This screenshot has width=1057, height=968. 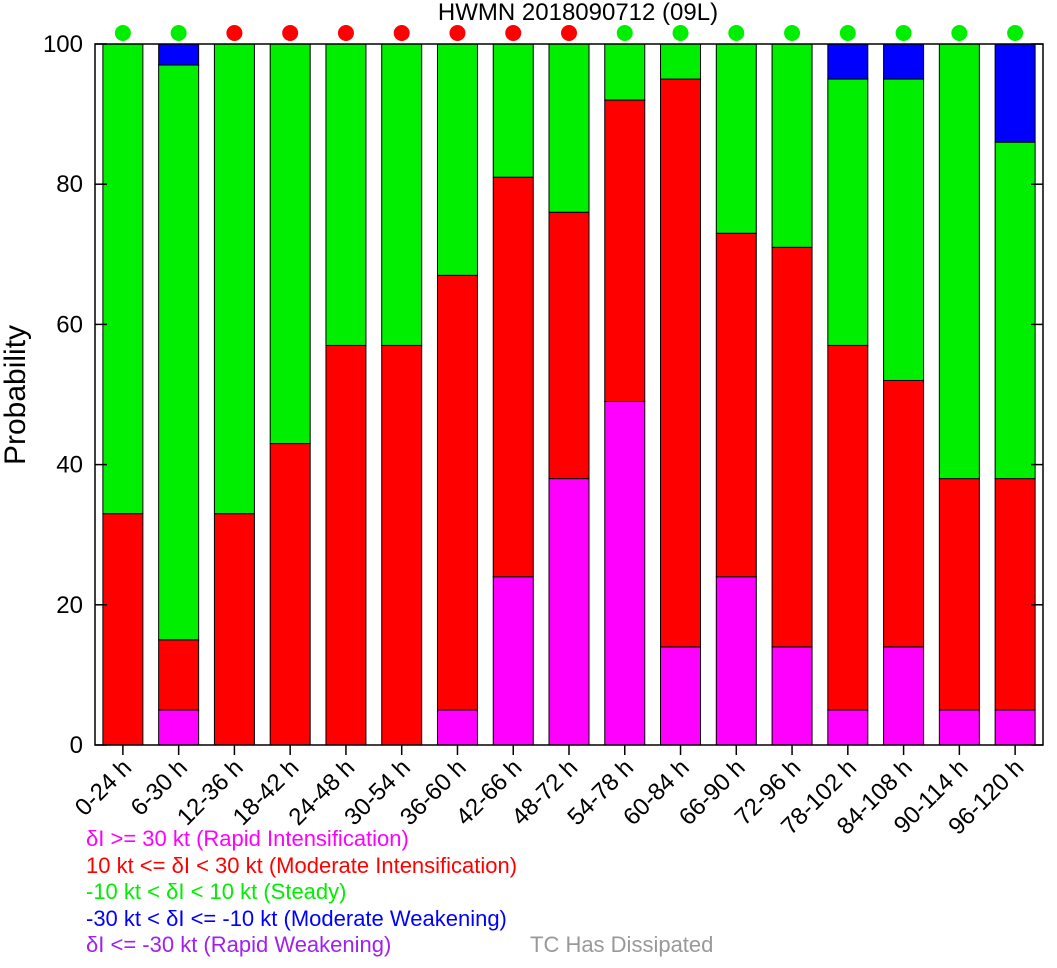 I want to click on y-tick-label-80: 80, so click(x=69, y=184).